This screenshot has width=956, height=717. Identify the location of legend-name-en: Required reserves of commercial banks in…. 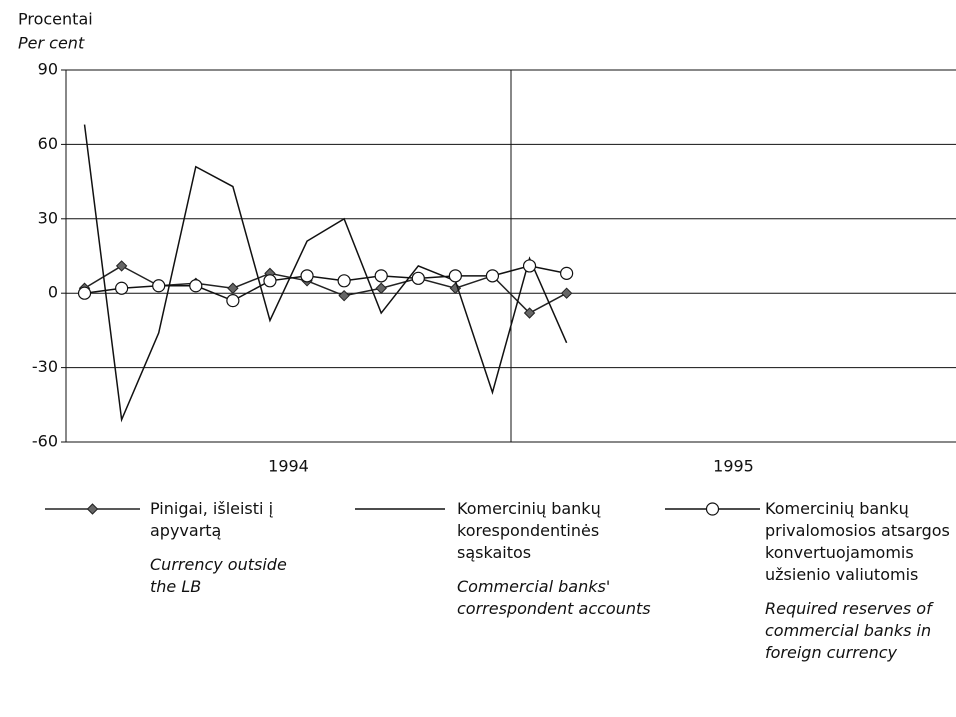
(848, 630).